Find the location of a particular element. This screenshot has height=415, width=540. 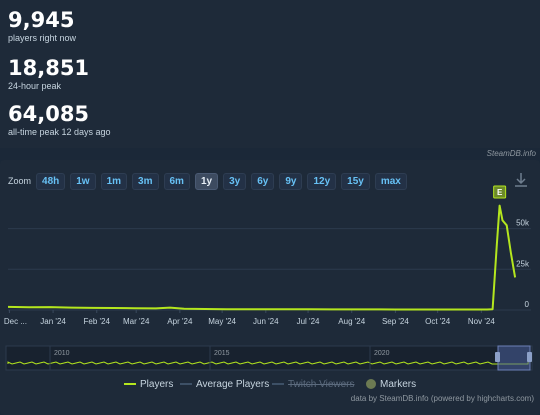

y-tick-label: 0 is located at coordinates (527, 304).